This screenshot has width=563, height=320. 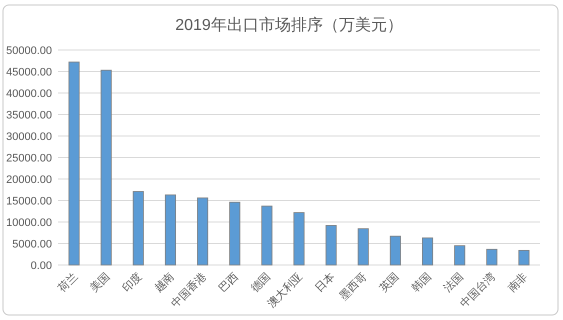 What do you see at coordinates (132, 282) in the screenshot?
I see `x-tick-label: 印度` at bounding box center [132, 282].